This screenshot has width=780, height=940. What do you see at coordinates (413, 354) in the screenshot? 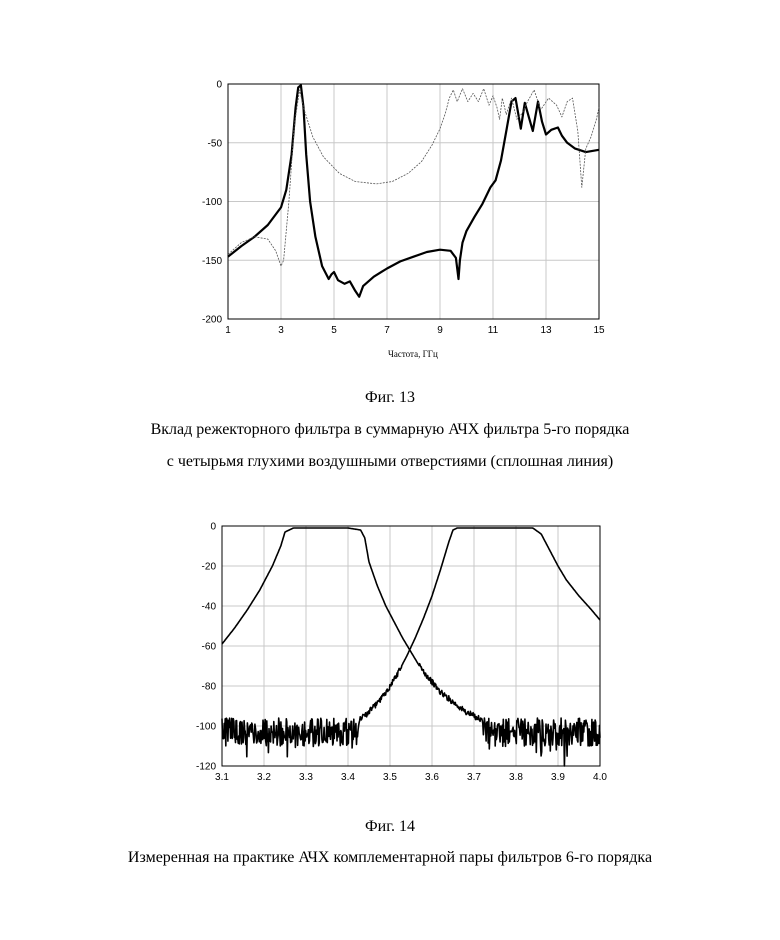
I see `fig13-x-axis-label: Частота, ГГц` at bounding box center [413, 354].